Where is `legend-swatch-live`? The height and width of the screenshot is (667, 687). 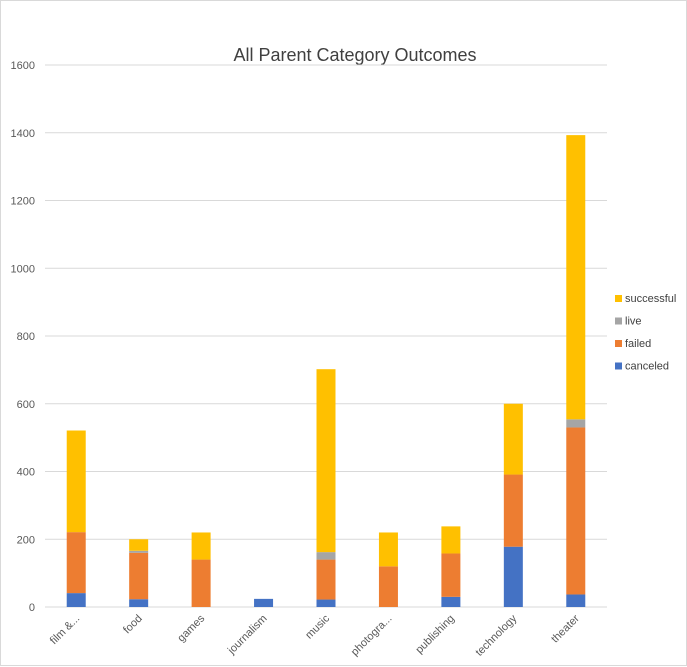 legend-swatch-live is located at coordinates (618, 321).